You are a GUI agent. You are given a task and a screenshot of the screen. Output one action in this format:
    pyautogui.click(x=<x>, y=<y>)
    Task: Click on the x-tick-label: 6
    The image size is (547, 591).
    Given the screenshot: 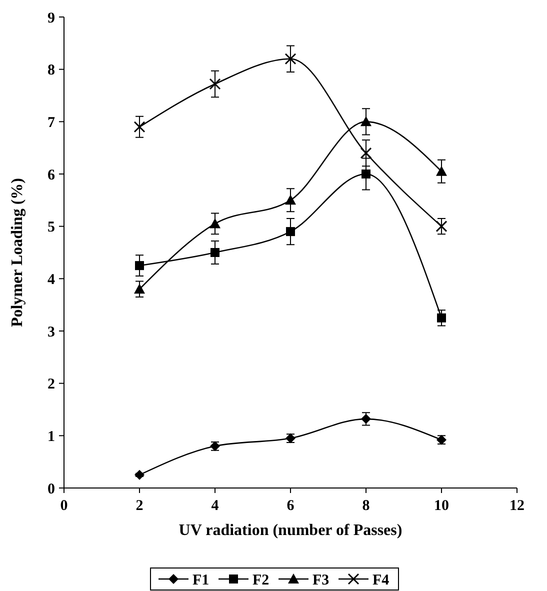 What is the action you would take?
    pyautogui.click(x=290, y=506)
    